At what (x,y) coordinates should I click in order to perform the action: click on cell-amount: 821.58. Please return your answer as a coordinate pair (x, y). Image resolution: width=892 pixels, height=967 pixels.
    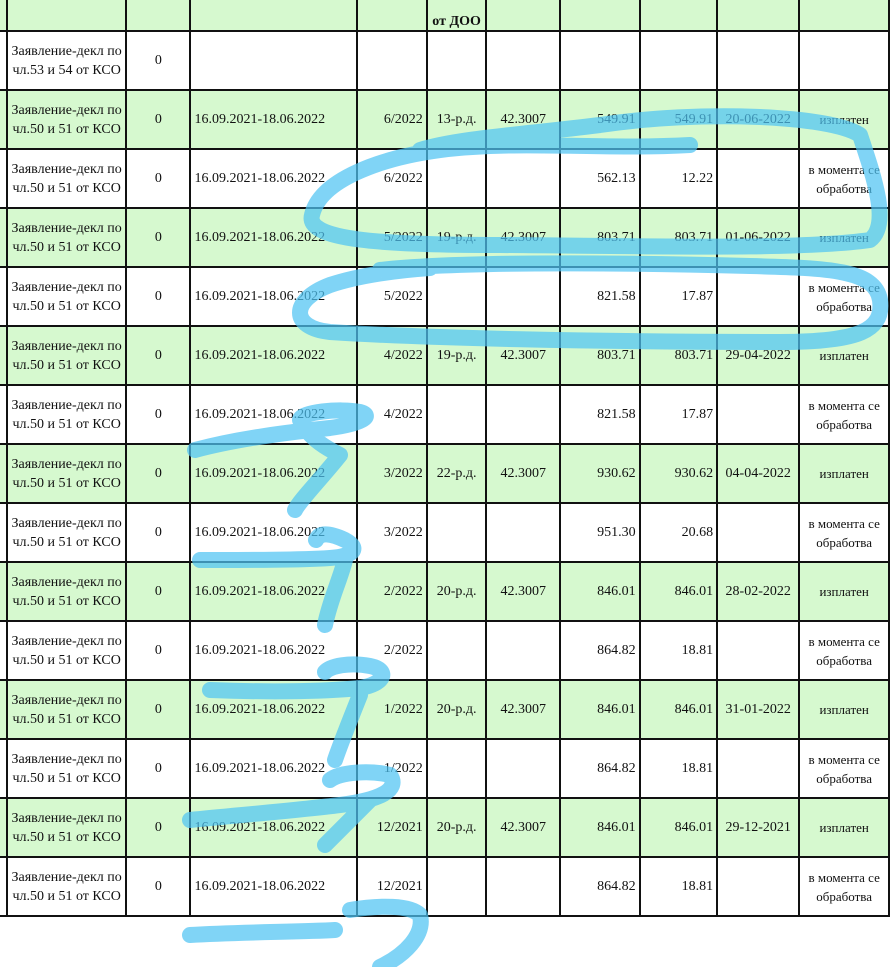
    Looking at the image, I should click on (600, 296).